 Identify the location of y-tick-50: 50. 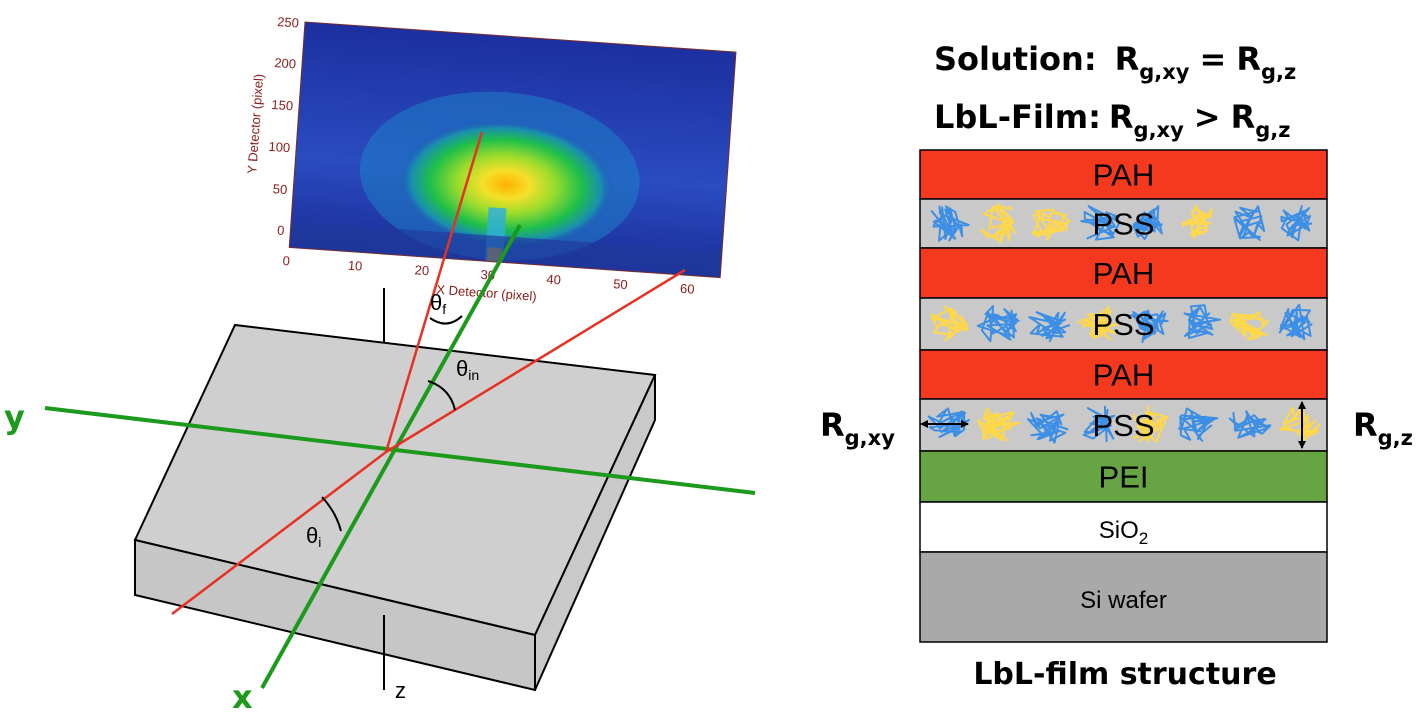
(279, 189).